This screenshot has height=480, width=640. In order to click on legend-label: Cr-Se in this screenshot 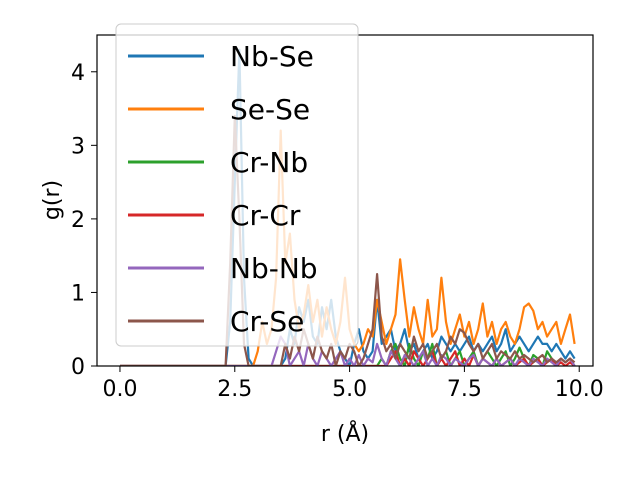, I will do `click(267, 321)`.